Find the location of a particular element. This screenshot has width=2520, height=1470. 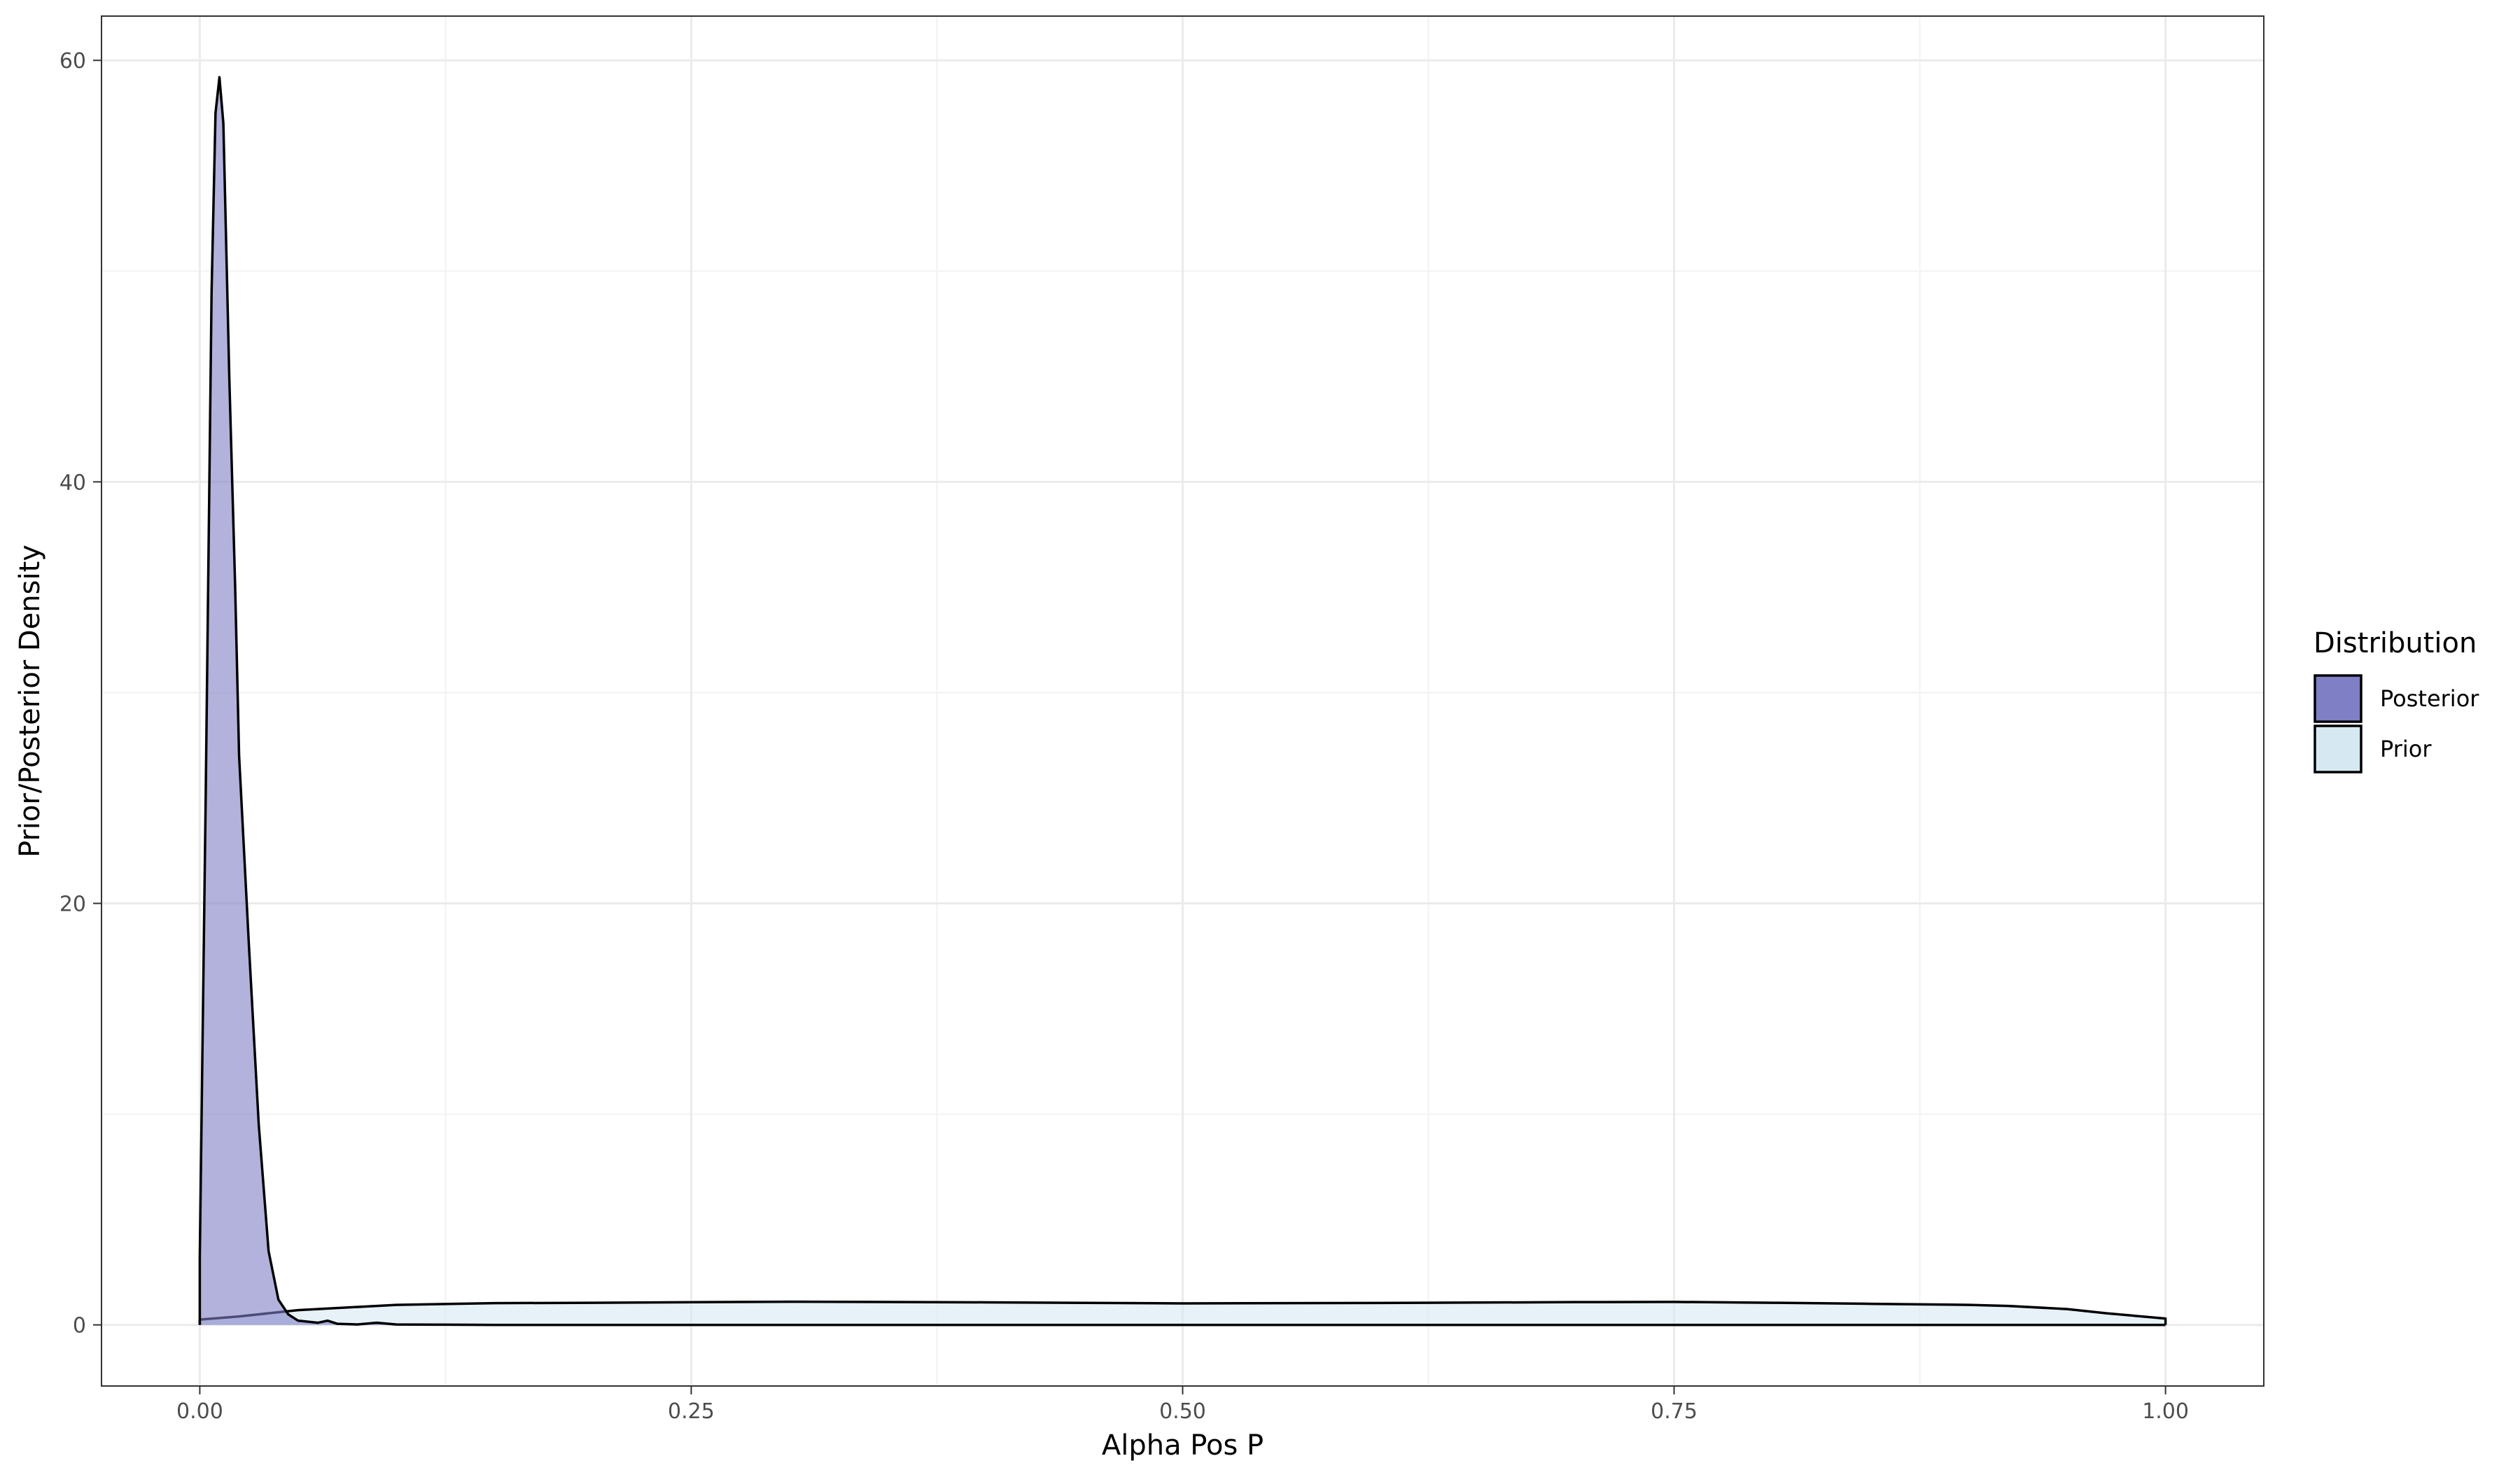

legend-label-posterior: Posterior is located at coordinates (2429, 698).